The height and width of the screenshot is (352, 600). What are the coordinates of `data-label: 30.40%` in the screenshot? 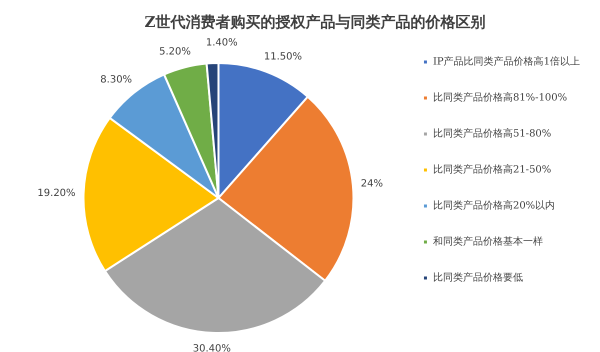 It's located at (211, 347).